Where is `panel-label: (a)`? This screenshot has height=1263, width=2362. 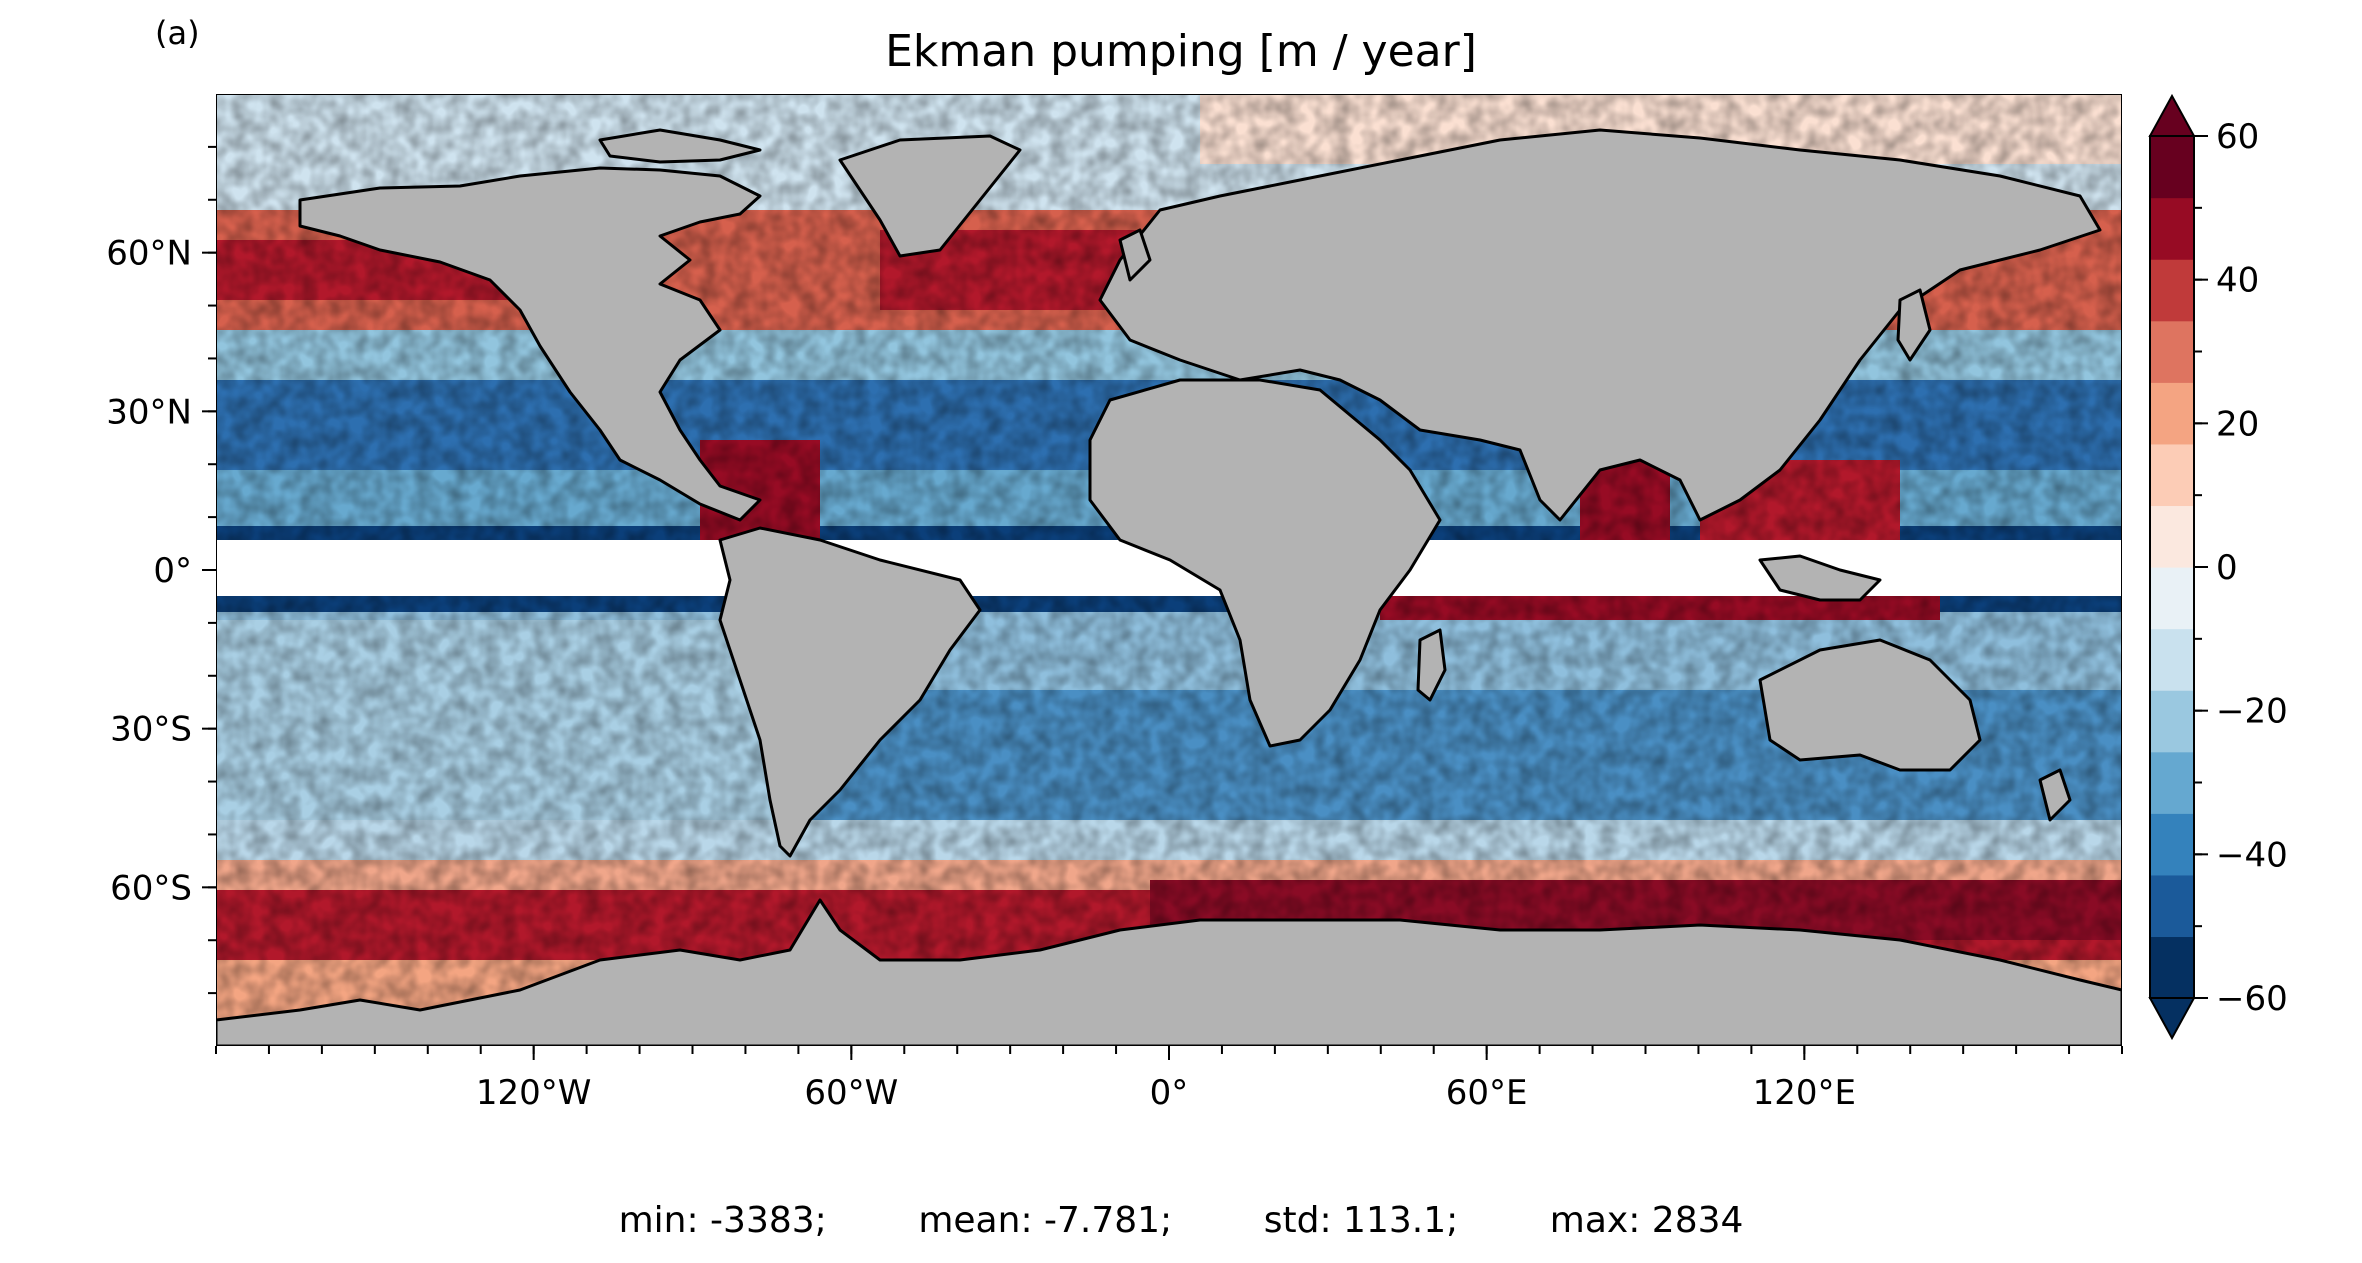 panel-label: (a) is located at coordinates (177, 33).